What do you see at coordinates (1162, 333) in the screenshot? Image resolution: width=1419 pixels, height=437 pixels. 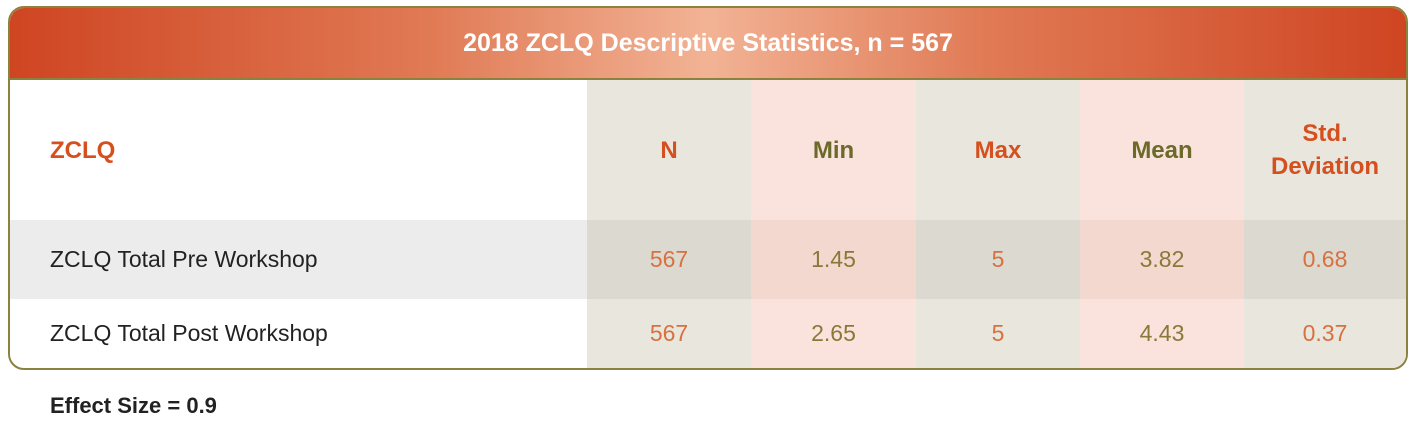 I see `cell-value: 4.43` at bounding box center [1162, 333].